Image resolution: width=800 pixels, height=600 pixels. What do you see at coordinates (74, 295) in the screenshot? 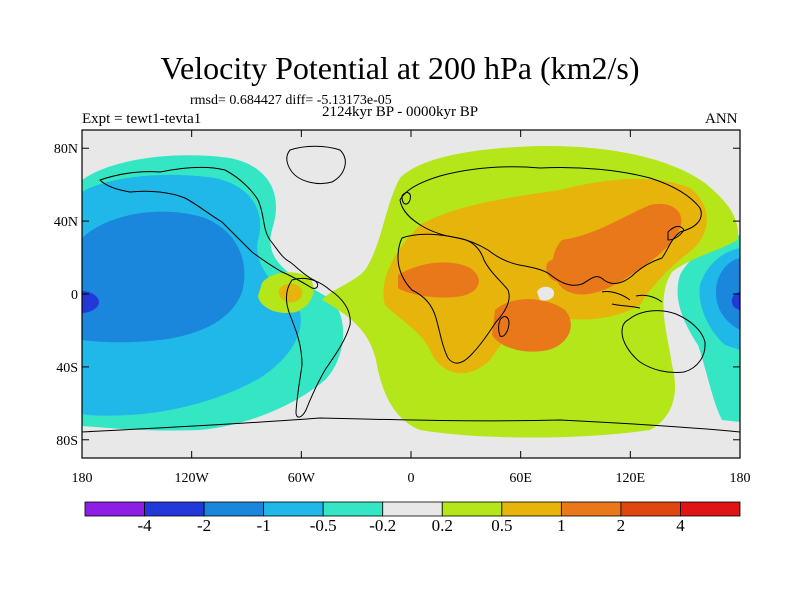
I see `lat-tick-label: 0` at bounding box center [74, 295].